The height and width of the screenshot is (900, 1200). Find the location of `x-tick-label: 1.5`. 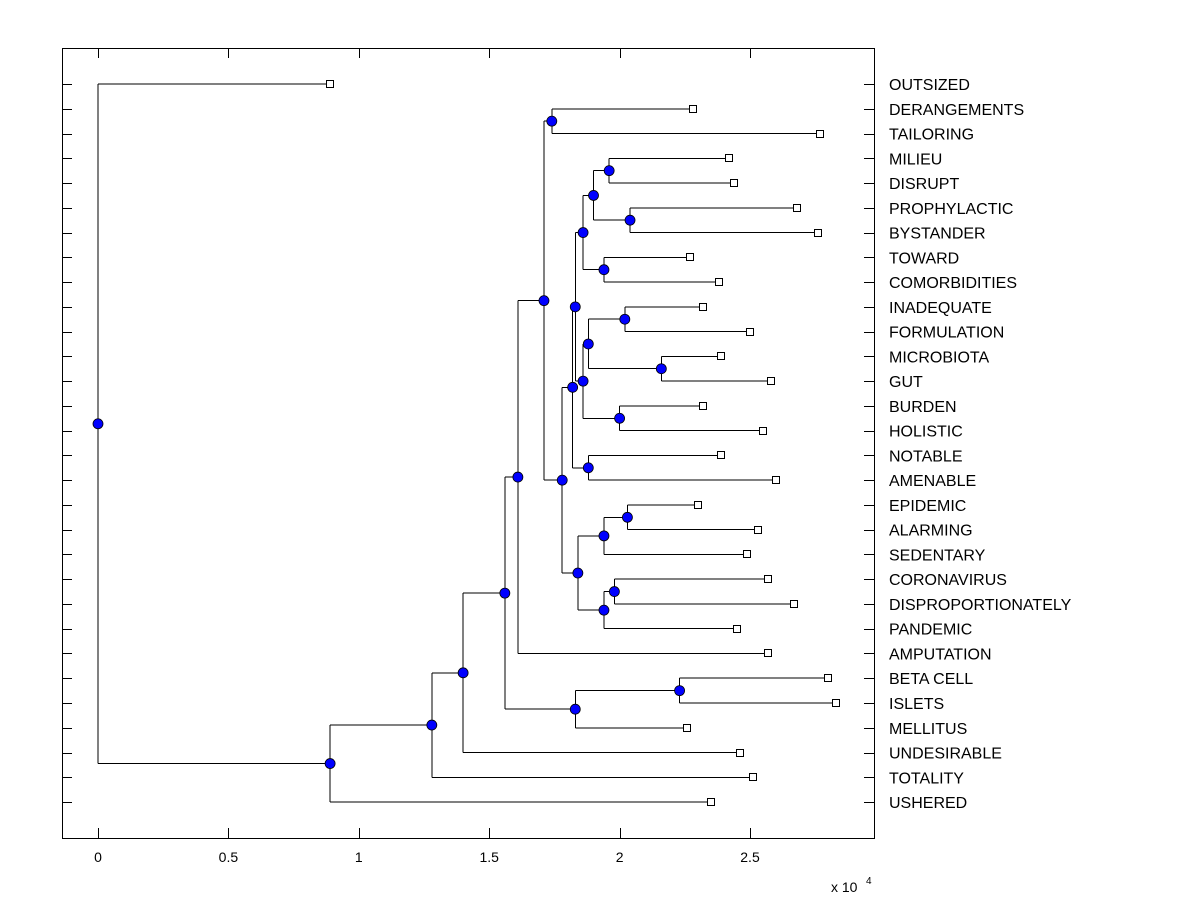

x-tick-label: 1.5 is located at coordinates (489, 857).